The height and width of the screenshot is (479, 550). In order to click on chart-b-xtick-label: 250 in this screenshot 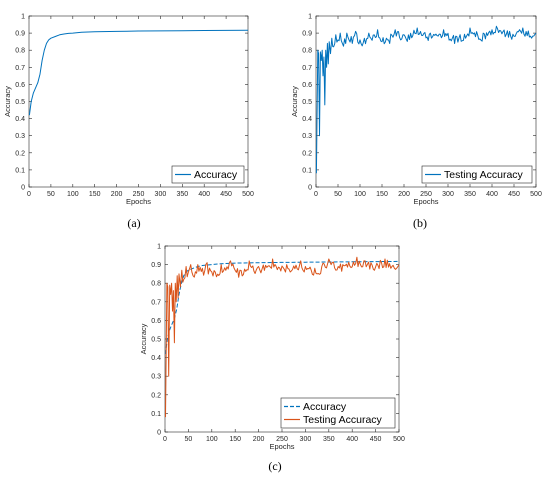, I will do `click(426, 194)`.